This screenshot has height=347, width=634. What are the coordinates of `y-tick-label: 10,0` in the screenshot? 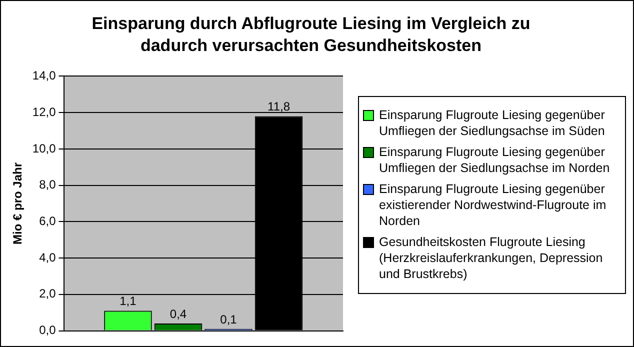 It's located at (44, 148).